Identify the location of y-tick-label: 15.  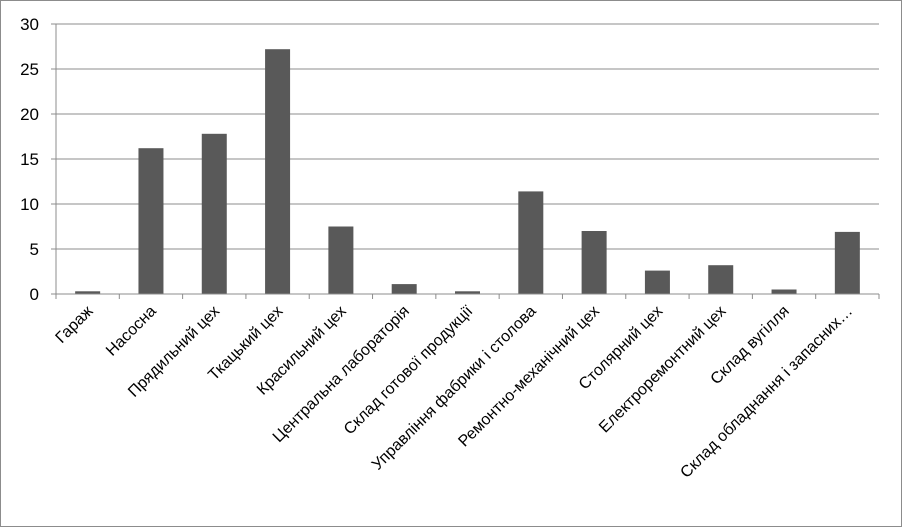
(29, 159).